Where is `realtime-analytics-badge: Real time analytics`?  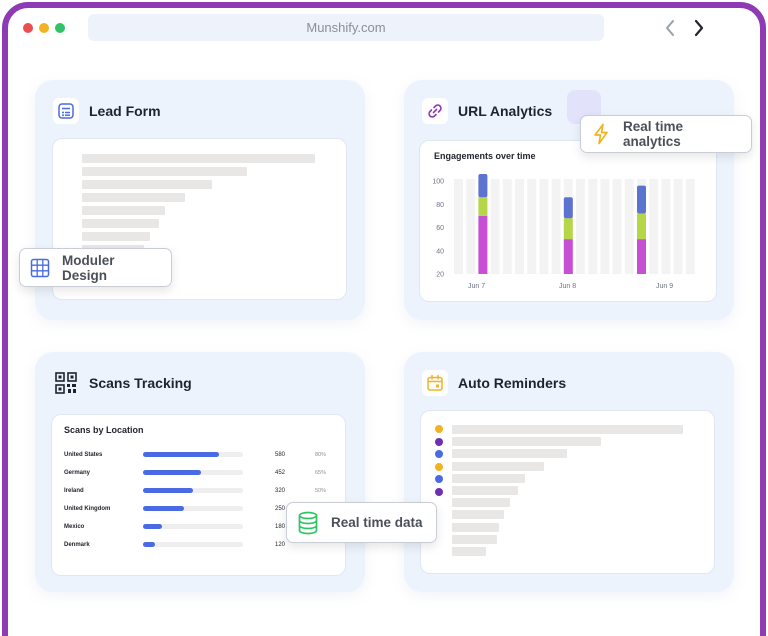
realtime-analytics-badge: Real time analytics is located at coordinates (666, 134).